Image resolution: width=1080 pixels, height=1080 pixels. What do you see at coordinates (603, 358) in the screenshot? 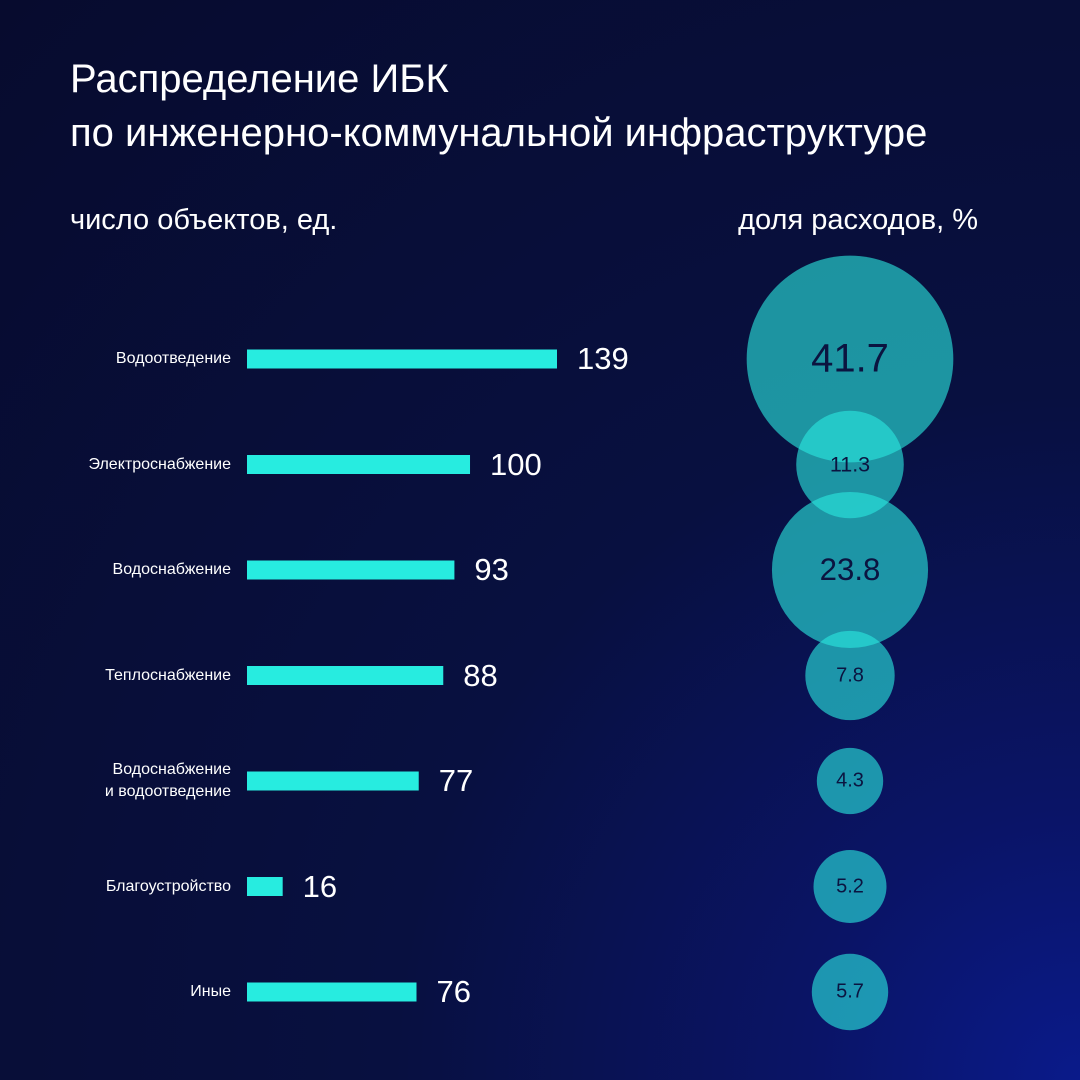
I see `value-label: 139` at bounding box center [603, 358].